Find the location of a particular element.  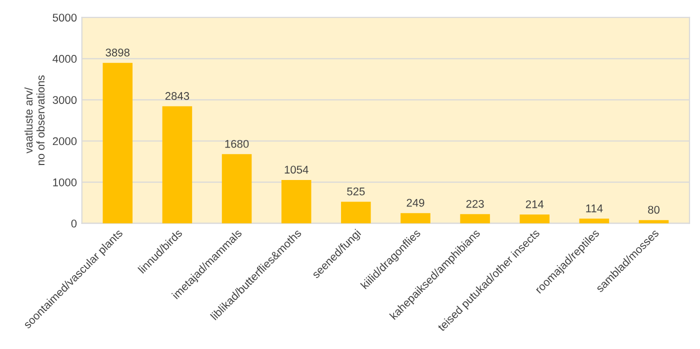

y-tick-label: 3000 is located at coordinates (64, 100).